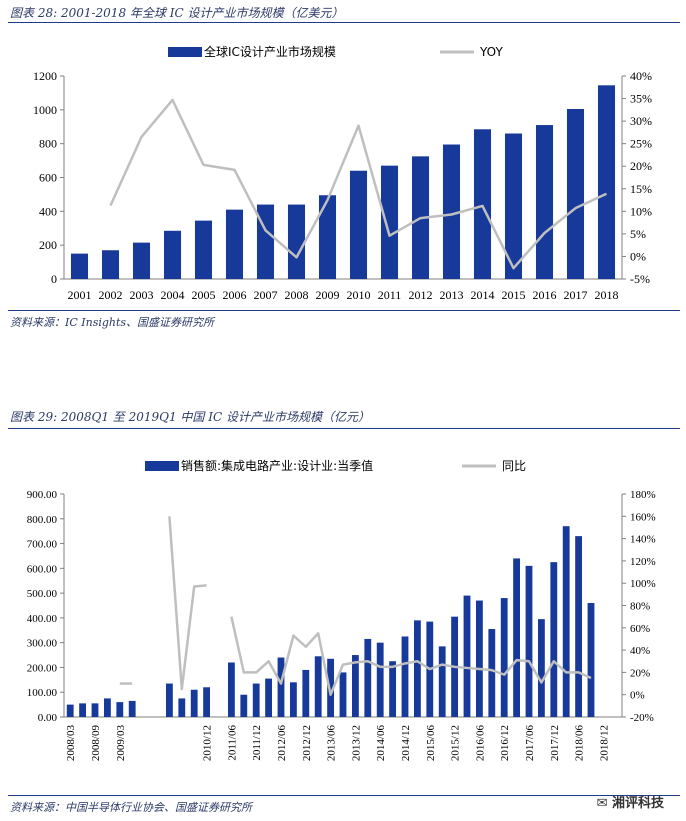 The height and width of the screenshot is (821, 686). Describe the element at coordinates (203, 249) in the screenshot. I see `chart1-bar-2005` at that location.